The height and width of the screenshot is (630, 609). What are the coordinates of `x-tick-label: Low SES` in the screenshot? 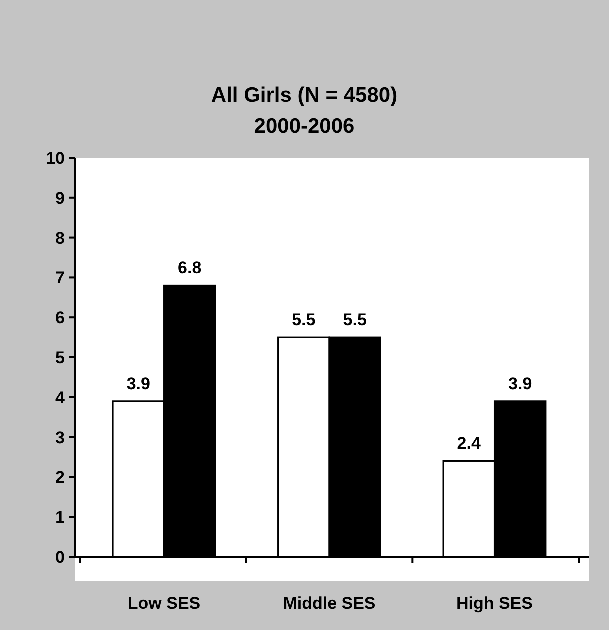 It's located at (164, 603).